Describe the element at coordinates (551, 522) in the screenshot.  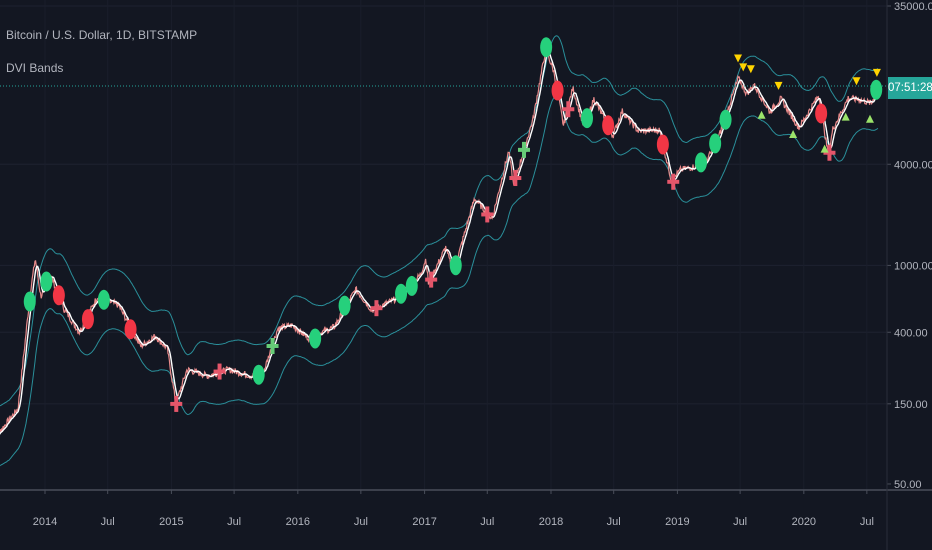
I see `x-tick-label: 2018` at that location.